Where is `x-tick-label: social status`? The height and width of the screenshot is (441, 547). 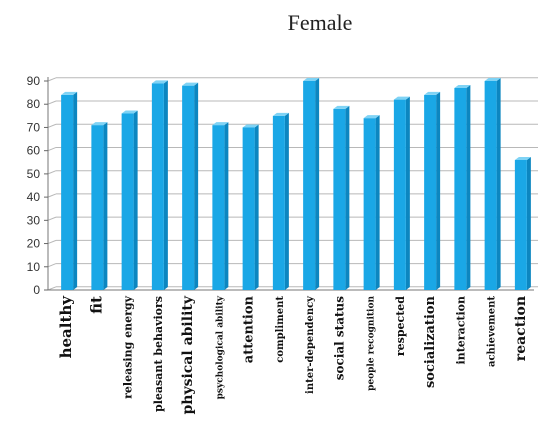 x-tick-label: social status is located at coordinates (339, 338).